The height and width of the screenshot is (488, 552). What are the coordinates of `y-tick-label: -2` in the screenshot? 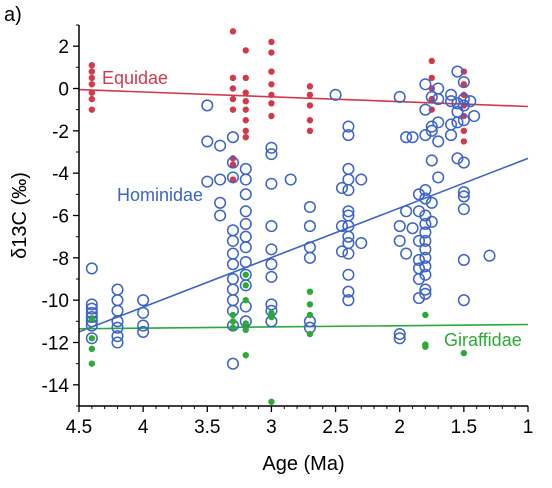 It's located at (60, 132).